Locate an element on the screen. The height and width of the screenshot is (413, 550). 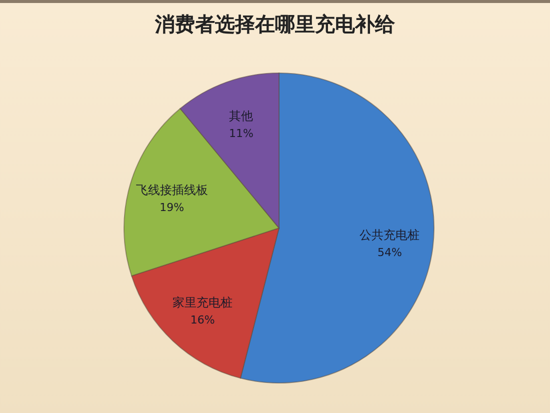
data-label: 11% is located at coordinates (241, 133).